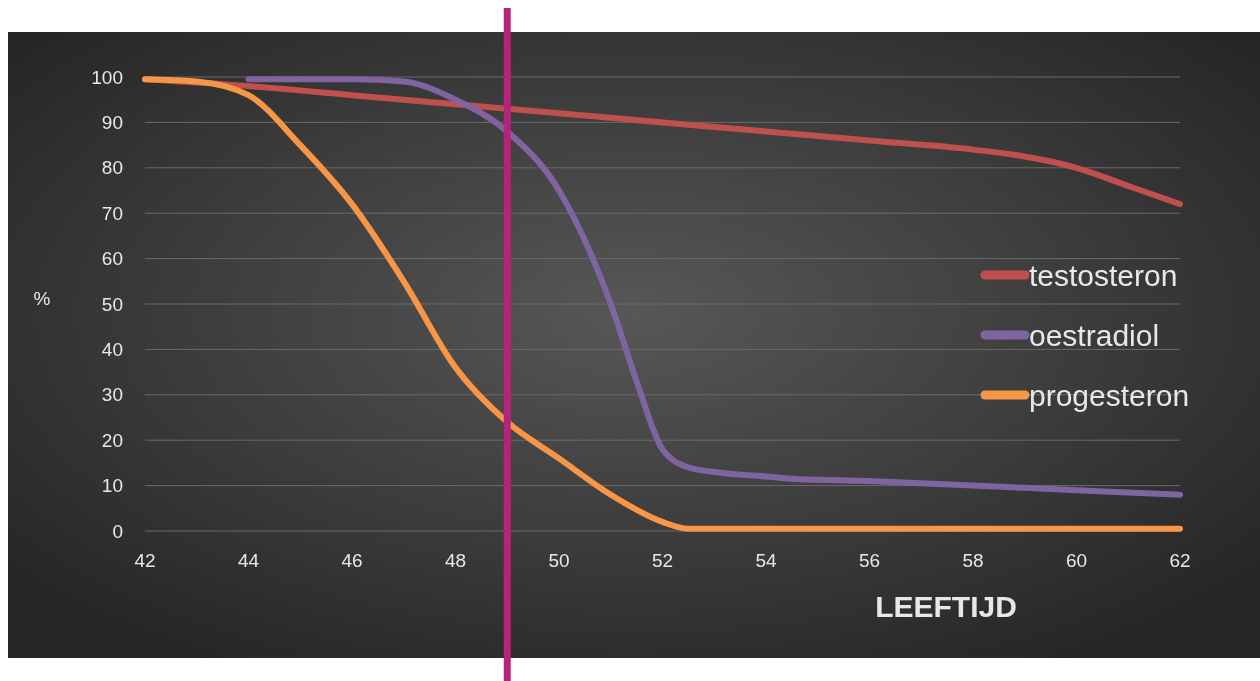  What do you see at coordinates (112, 259) in the screenshot?
I see `y-tick-label: 60` at bounding box center [112, 259].